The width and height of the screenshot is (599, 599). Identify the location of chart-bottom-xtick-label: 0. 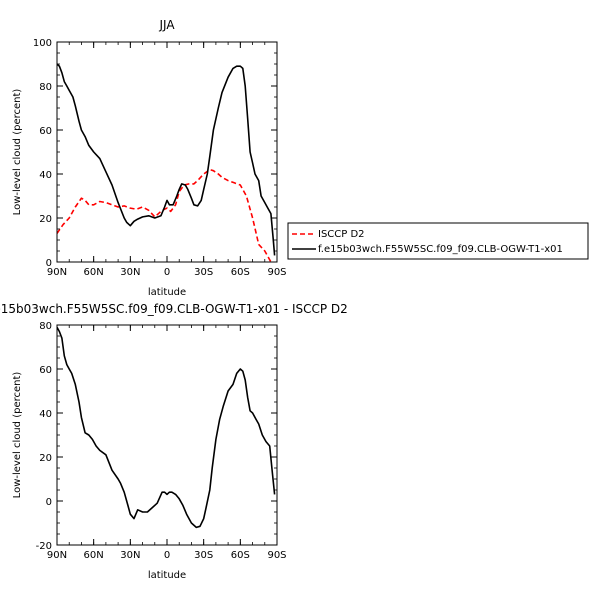
(167, 555).